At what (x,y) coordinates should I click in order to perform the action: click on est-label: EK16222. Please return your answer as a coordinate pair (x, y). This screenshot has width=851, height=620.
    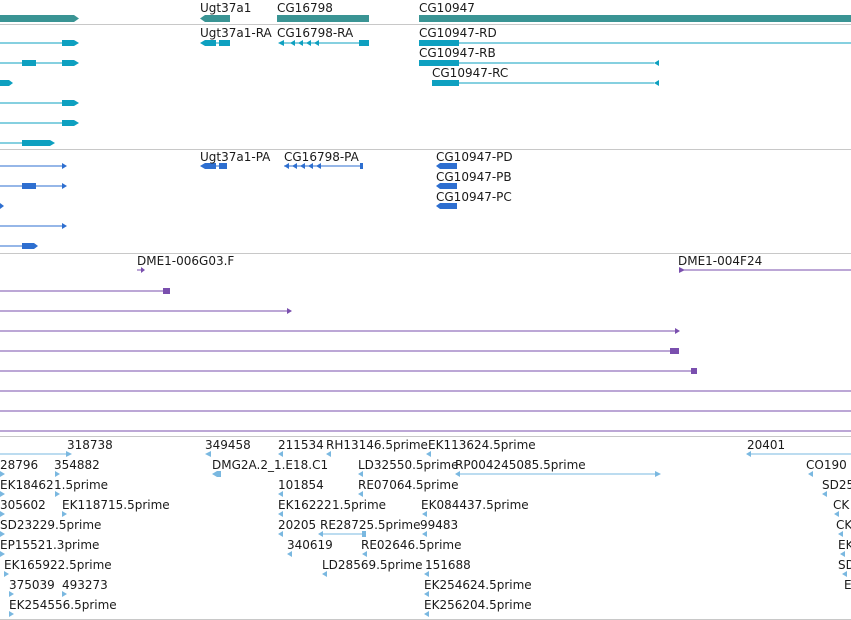
    Looking at the image, I should click on (305, 505).